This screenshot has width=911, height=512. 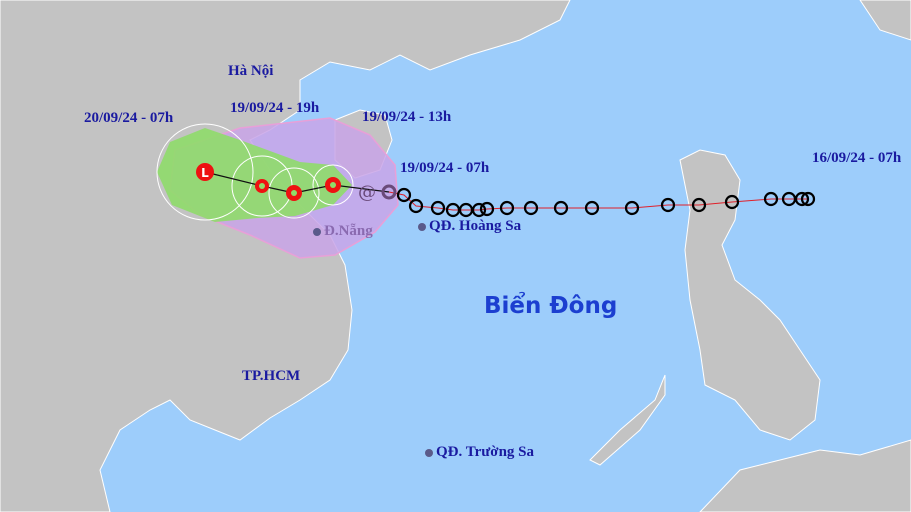 I want to click on forecast-symbols: L, so click(x=268, y=182).